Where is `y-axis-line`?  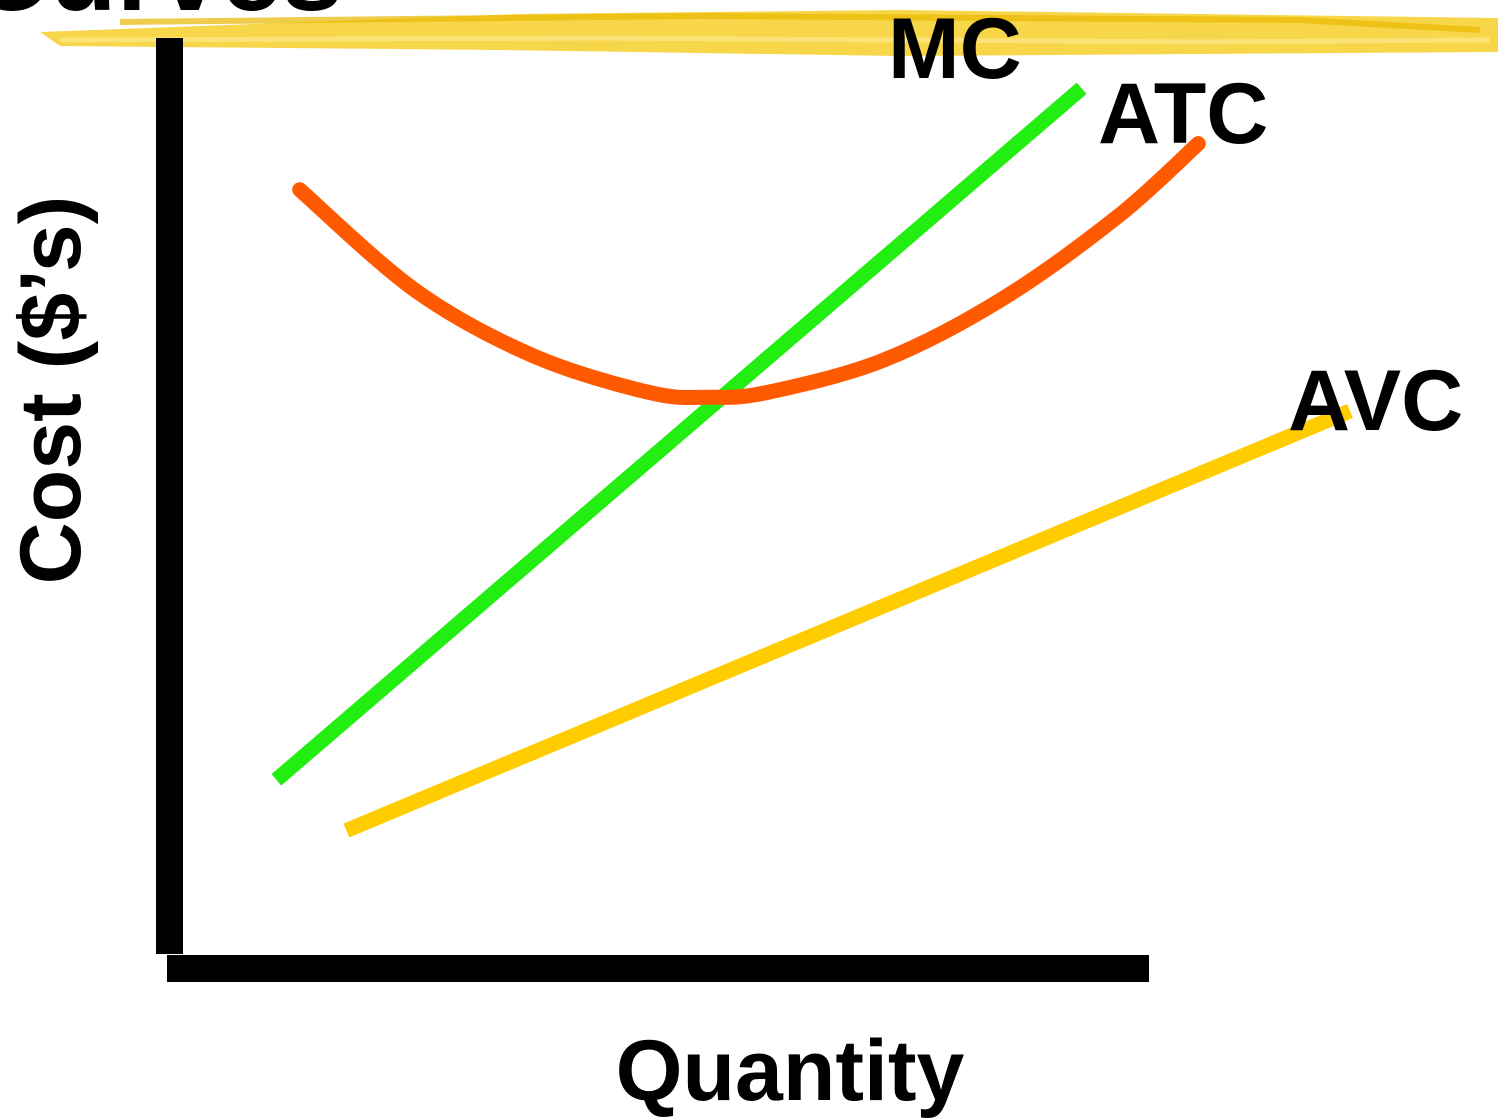
y-axis-line is located at coordinates (169, 496).